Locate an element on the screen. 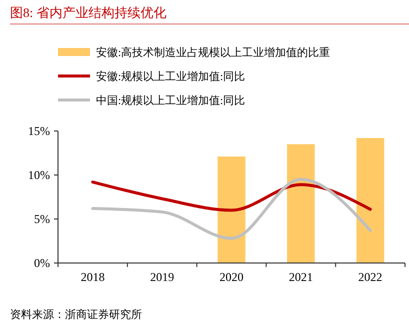 The image size is (409, 326). x-tick-label: 2019 is located at coordinates (162, 277).